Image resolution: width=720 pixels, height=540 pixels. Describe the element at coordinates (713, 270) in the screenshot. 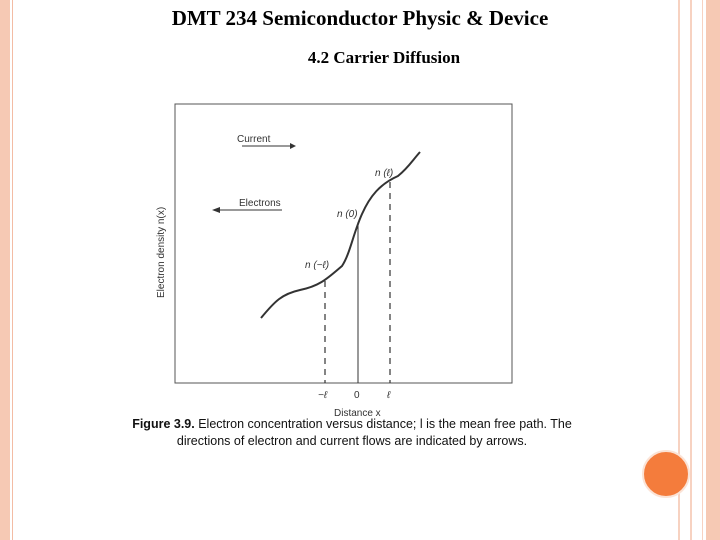

I see `right-decorative-band` at that location.